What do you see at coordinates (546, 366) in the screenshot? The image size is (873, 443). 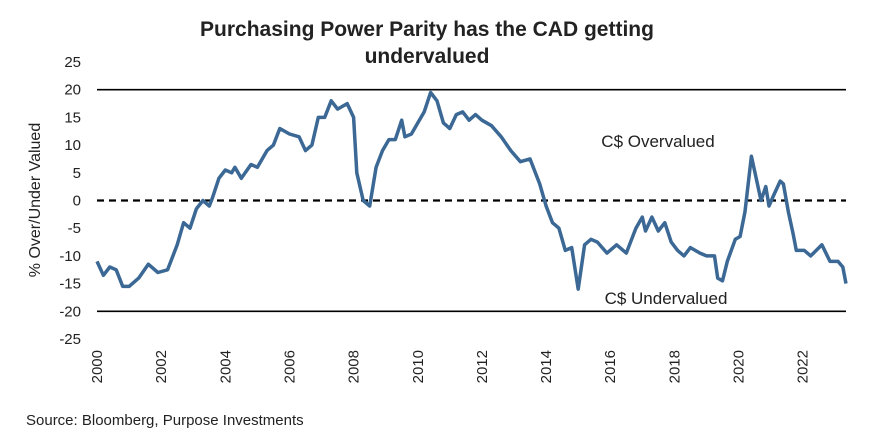 I see `x-tick-label: 2014` at bounding box center [546, 366].